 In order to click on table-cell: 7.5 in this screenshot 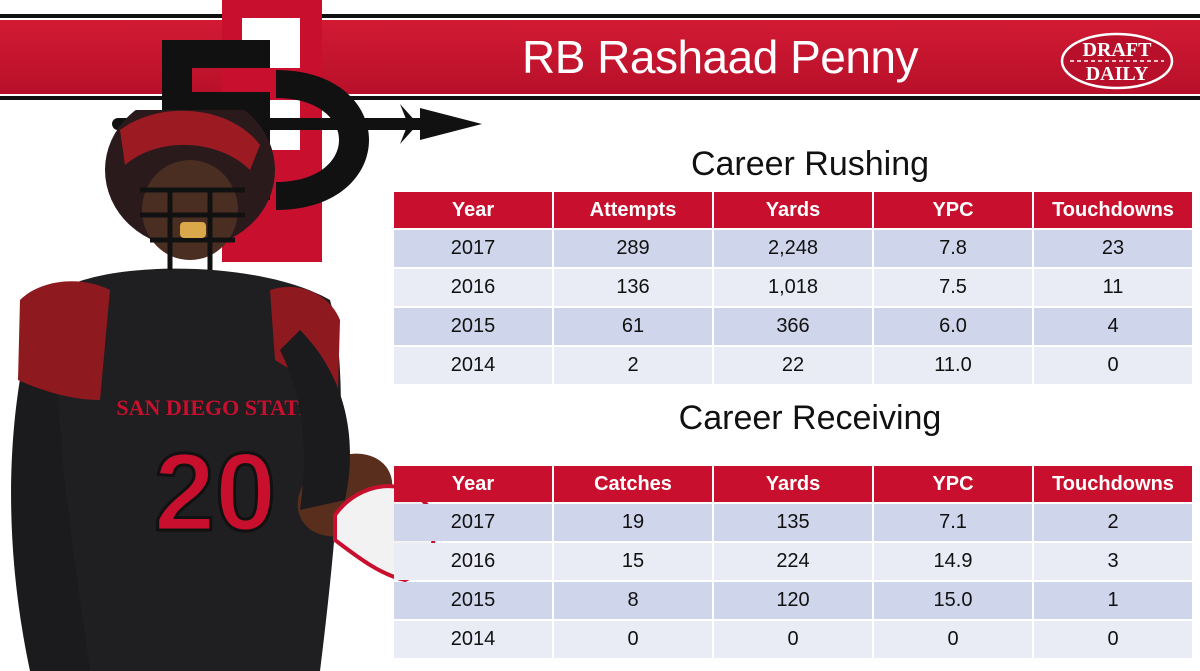, I will do `click(953, 287)`.